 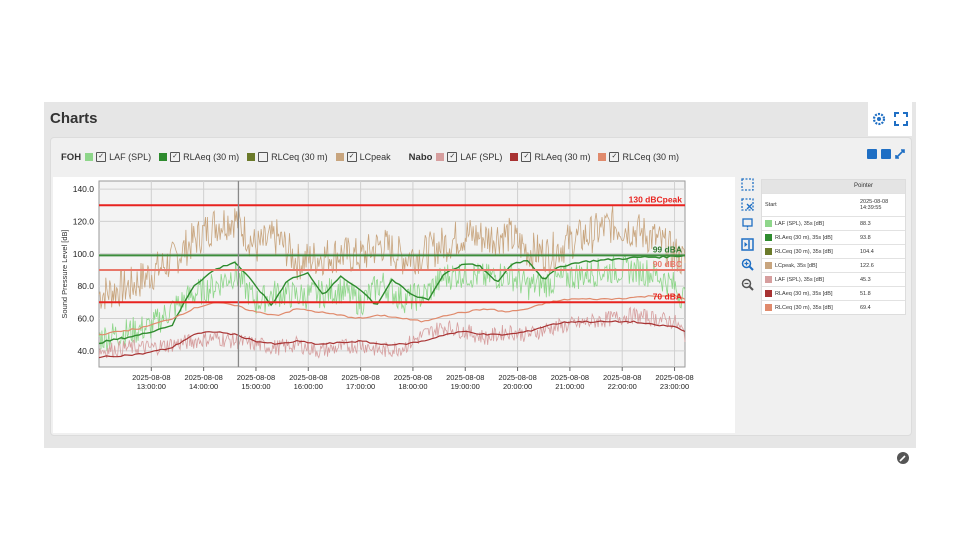 I want to click on threshold-label: 130 dBCpeak, so click(x=656, y=199).